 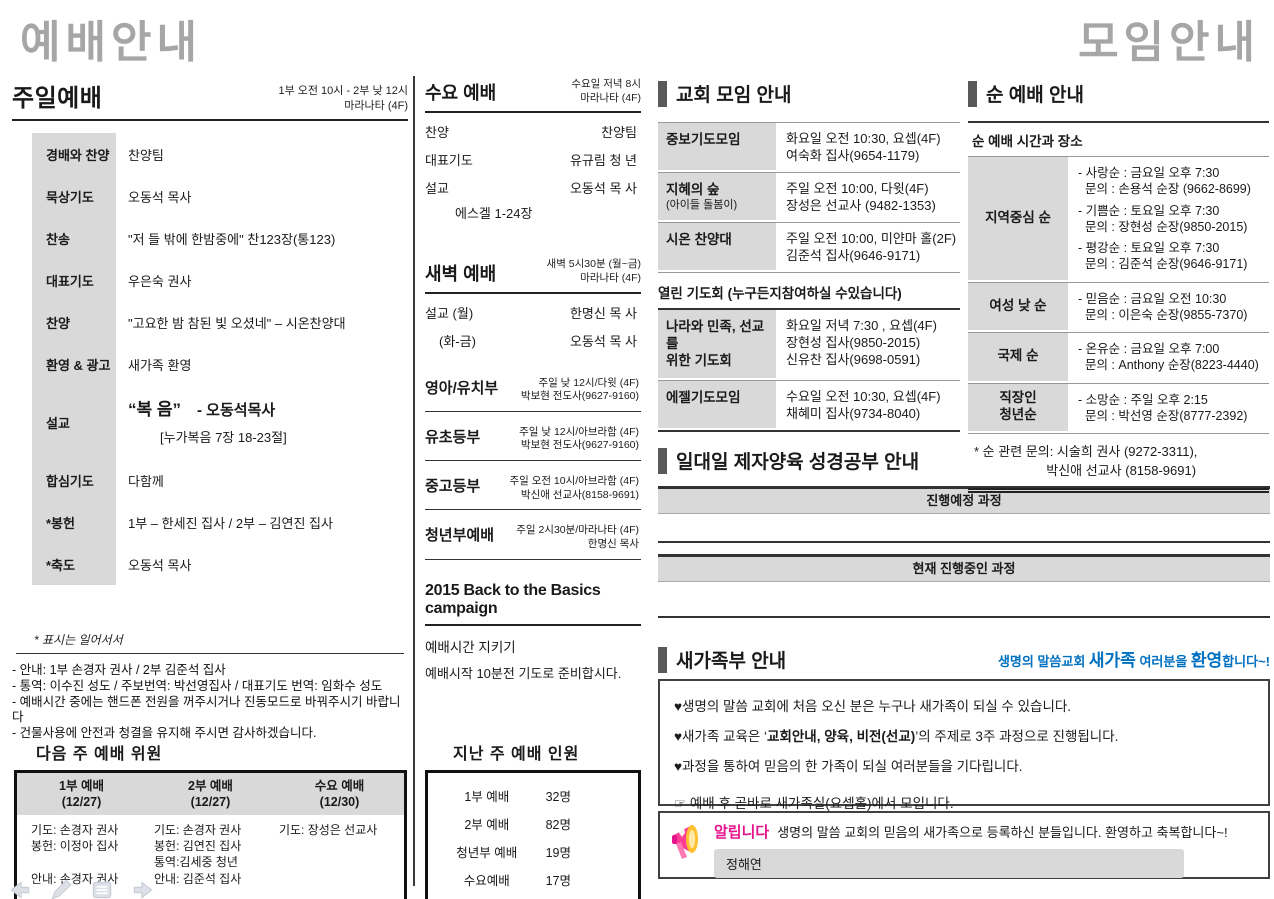 I want to click on welcome-emphasis: 환영, so click(x=1206, y=660).